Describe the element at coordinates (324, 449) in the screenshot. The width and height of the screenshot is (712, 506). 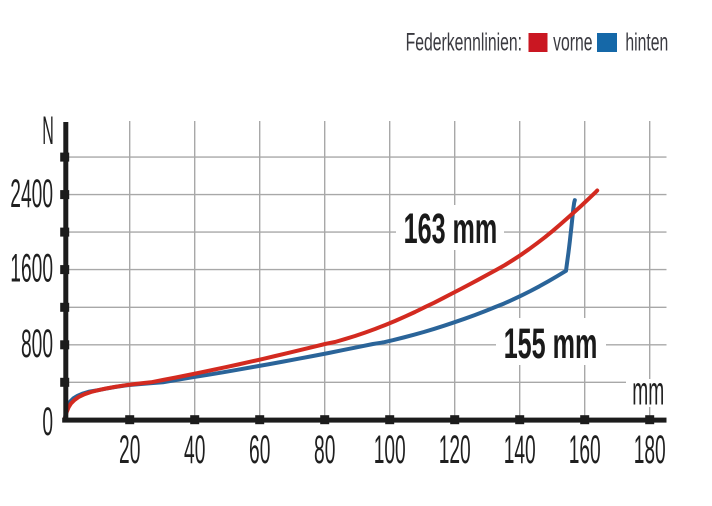
I see `svg-text: 80` at that location.